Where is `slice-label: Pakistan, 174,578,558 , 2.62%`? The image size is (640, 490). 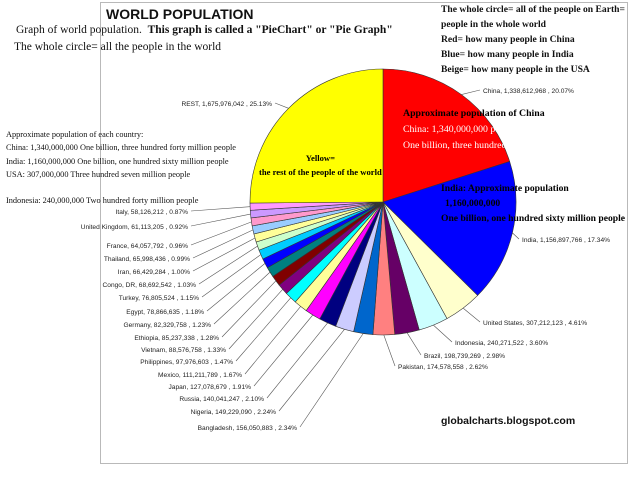
slice-label: Pakistan, 174,578,558 , 2.62% is located at coordinates (443, 367).